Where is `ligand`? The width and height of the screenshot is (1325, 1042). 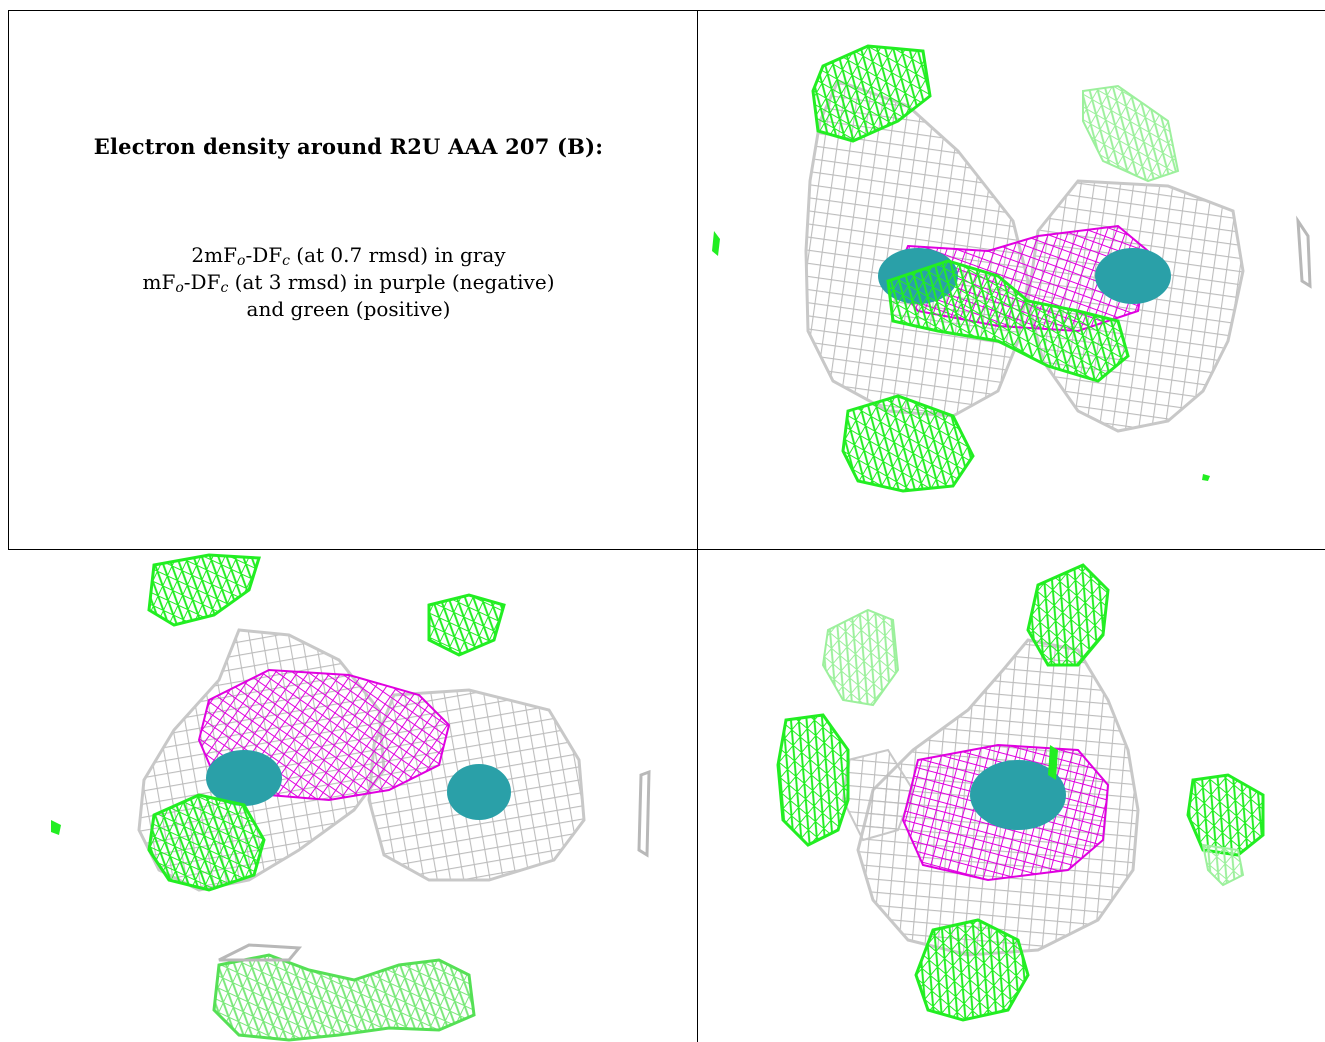
ligand is located at coordinates (1018, 795).